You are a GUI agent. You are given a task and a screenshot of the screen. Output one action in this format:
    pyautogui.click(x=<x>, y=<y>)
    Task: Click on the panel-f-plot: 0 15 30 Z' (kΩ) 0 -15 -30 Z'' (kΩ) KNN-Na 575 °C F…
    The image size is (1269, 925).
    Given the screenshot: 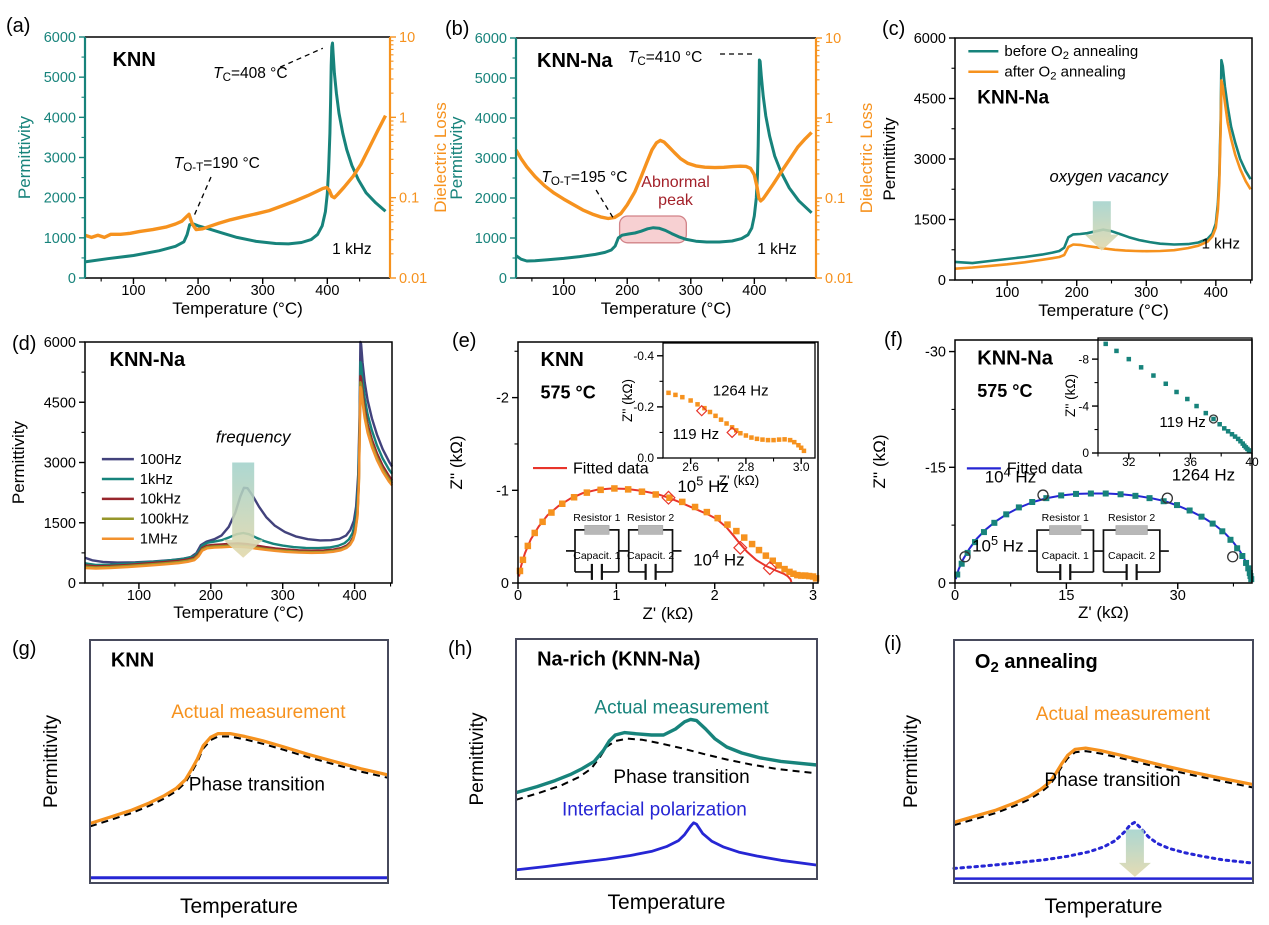 What is the action you would take?
    pyautogui.click(x=1064, y=479)
    